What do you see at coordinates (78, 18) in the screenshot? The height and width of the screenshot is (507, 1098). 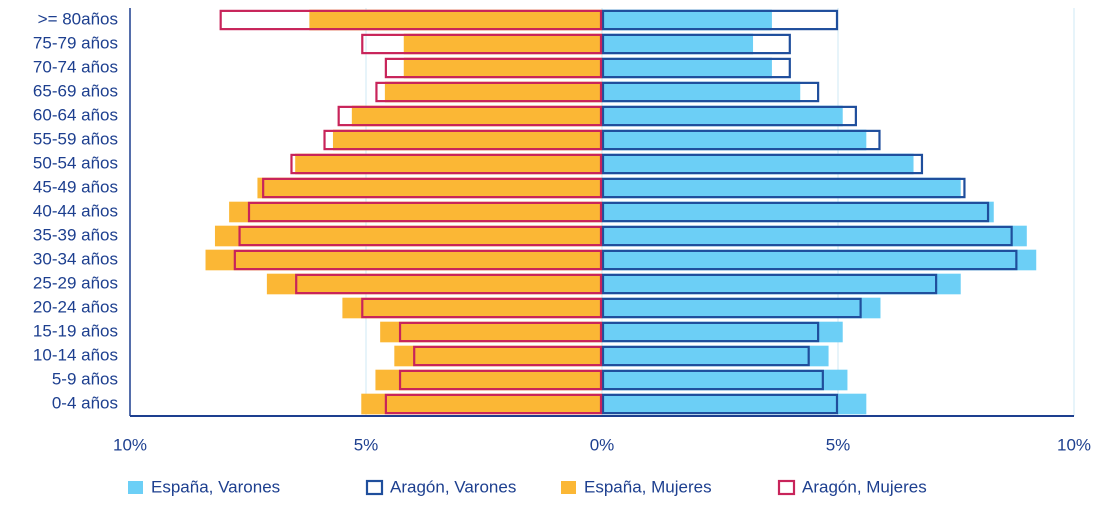 I see `y-tick-label: >= 80años` at bounding box center [78, 18].